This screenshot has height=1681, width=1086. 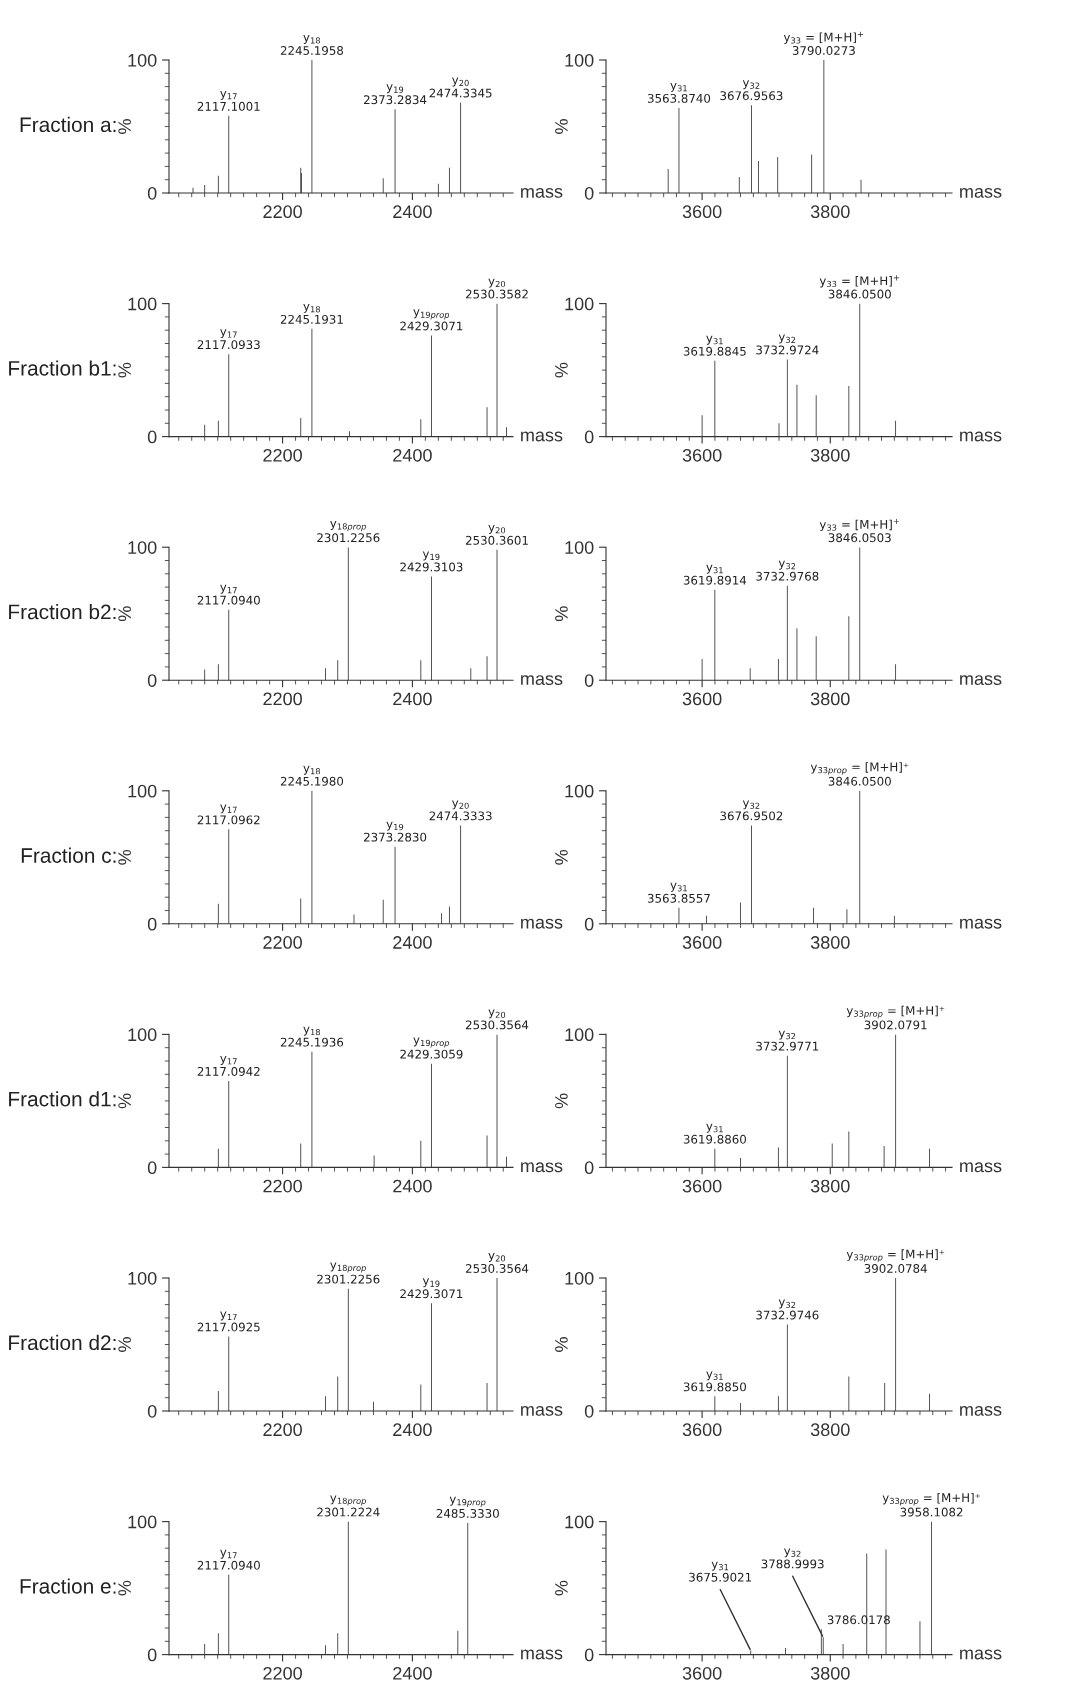 What do you see at coordinates (62, 1342) in the screenshot?
I see `text: Fraction d2:` at bounding box center [62, 1342].